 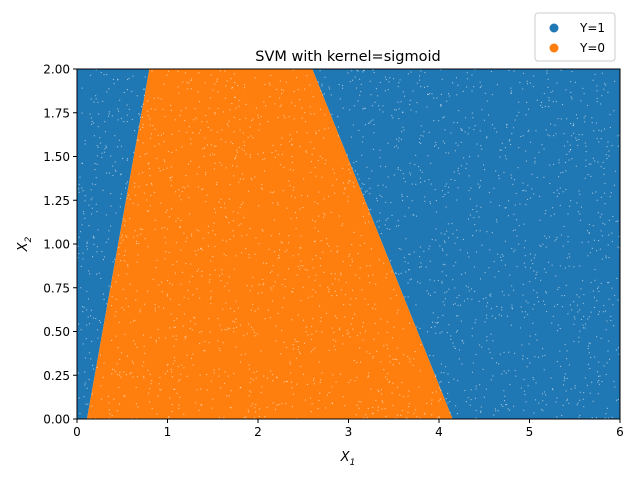 What do you see at coordinates (530, 432) in the screenshot?
I see `x-tick-label: 5` at bounding box center [530, 432].